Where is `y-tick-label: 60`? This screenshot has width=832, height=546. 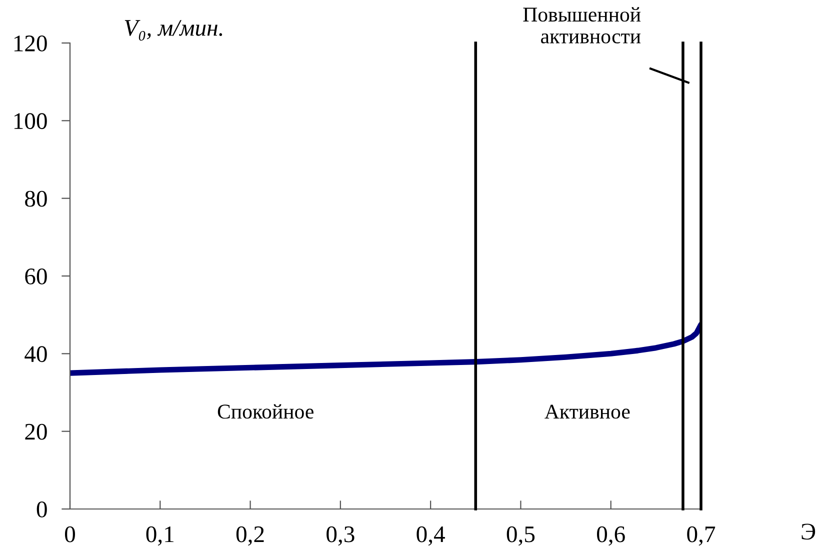 y-tick-label: 60 is located at coordinates (36, 276).